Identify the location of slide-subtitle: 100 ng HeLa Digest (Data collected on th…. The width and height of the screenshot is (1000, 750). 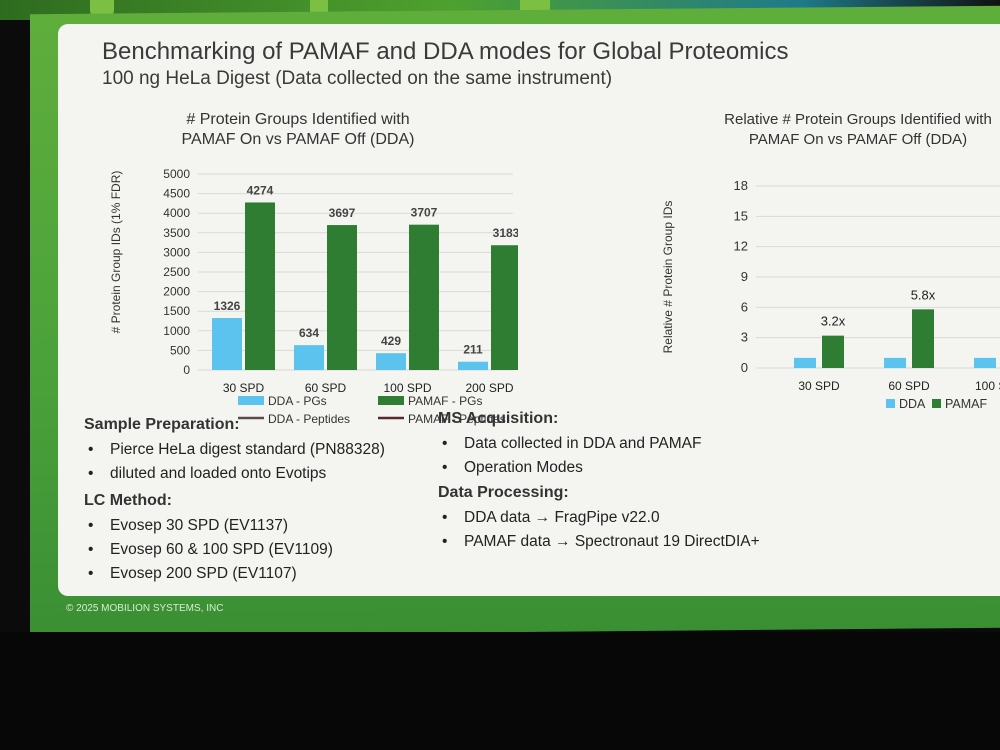
(357, 78).